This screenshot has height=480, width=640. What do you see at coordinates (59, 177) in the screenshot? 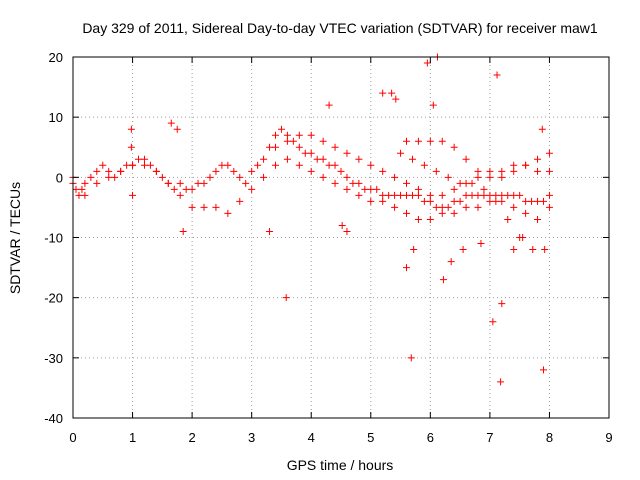
I see `y-tick-label: 0` at bounding box center [59, 177].